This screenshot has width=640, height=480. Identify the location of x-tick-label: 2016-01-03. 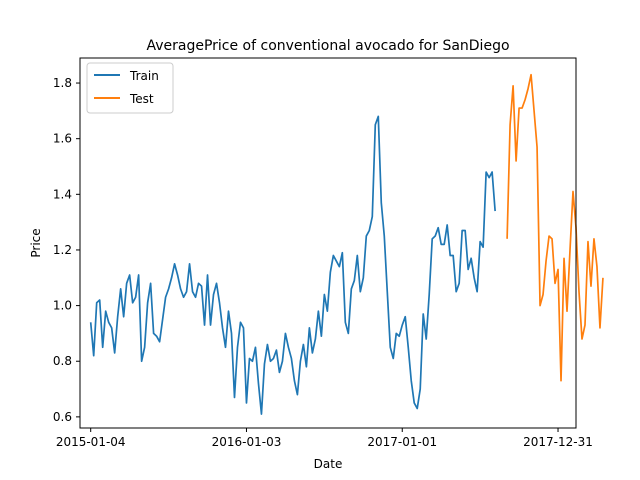
(247, 442).